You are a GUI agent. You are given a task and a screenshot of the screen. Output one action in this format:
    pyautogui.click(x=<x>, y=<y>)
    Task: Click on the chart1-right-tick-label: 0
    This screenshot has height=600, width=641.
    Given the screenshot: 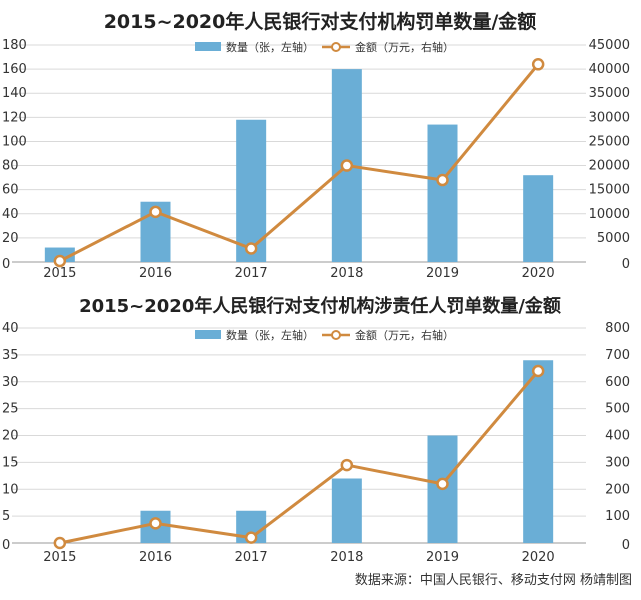 What is the action you would take?
    pyautogui.click(x=626, y=545)
    